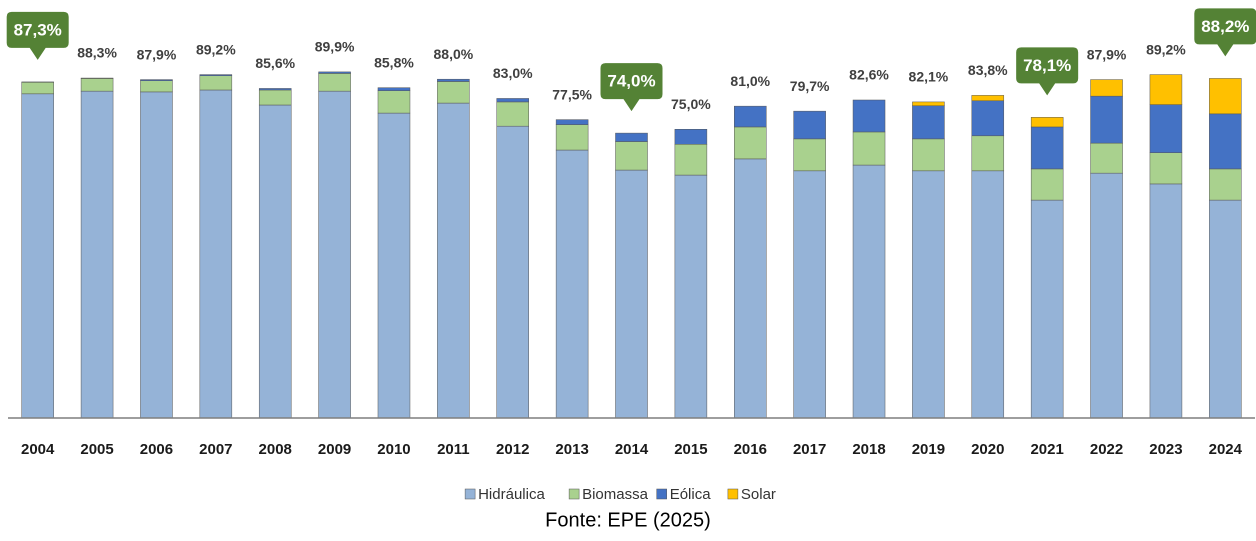  I want to click on x-tick-label: 2023, so click(1165, 449).